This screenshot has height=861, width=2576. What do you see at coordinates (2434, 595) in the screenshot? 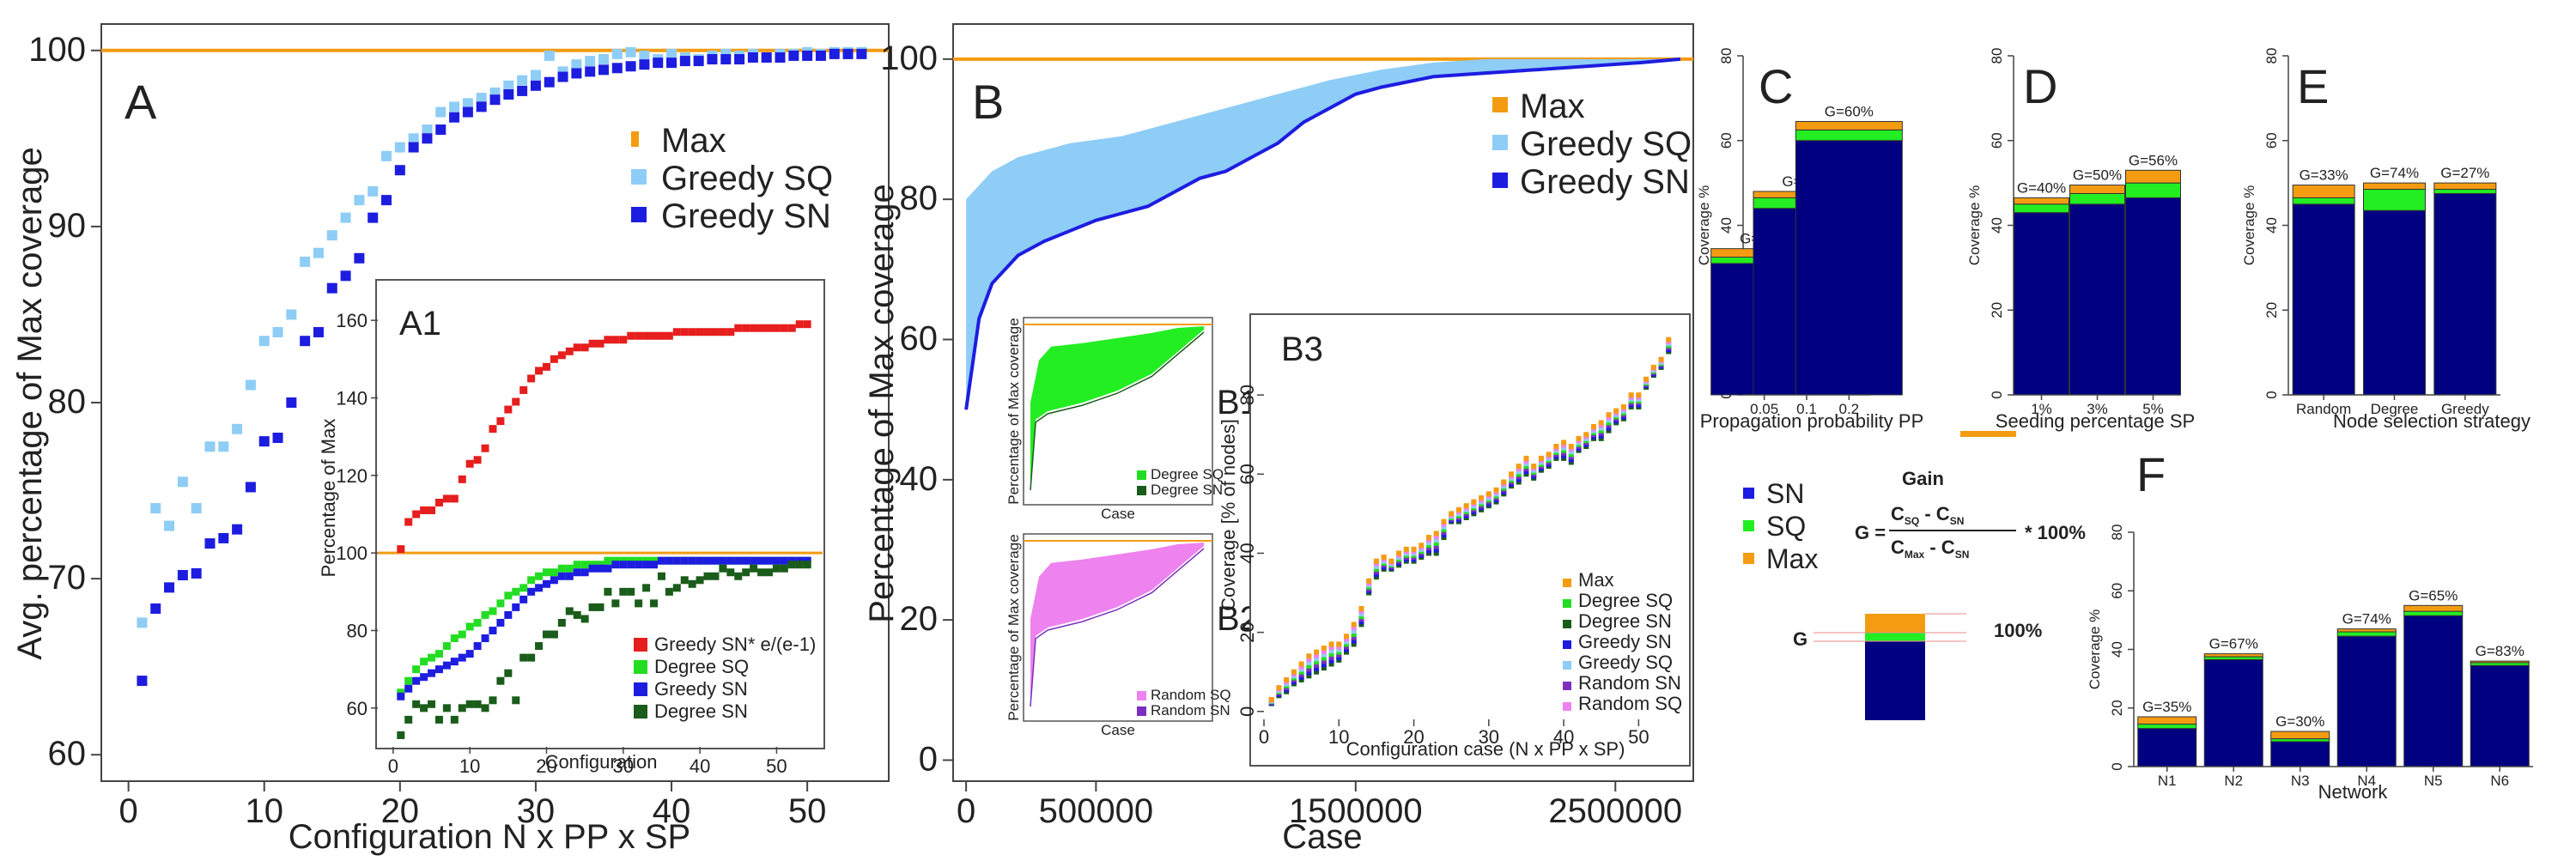
I see `panel-f-gain-label: G=65%` at bounding box center [2434, 595].